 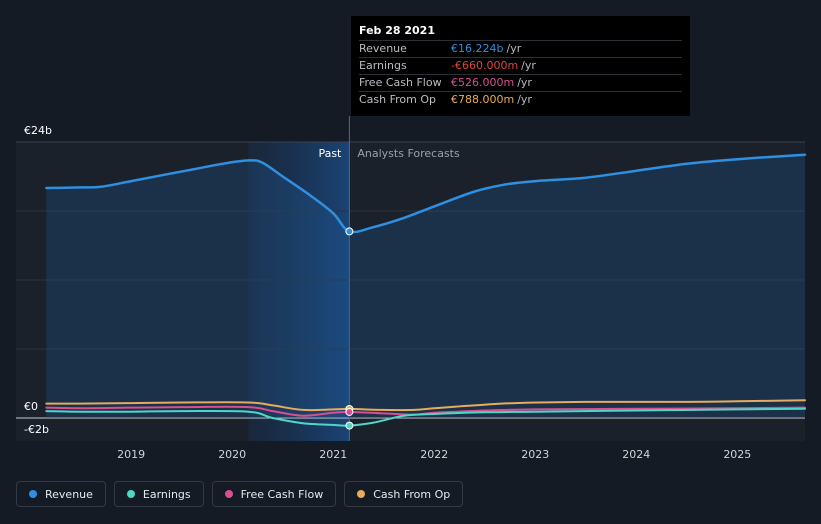 What do you see at coordinates (349, 425) in the screenshot?
I see `marker-earnings` at bounding box center [349, 425].